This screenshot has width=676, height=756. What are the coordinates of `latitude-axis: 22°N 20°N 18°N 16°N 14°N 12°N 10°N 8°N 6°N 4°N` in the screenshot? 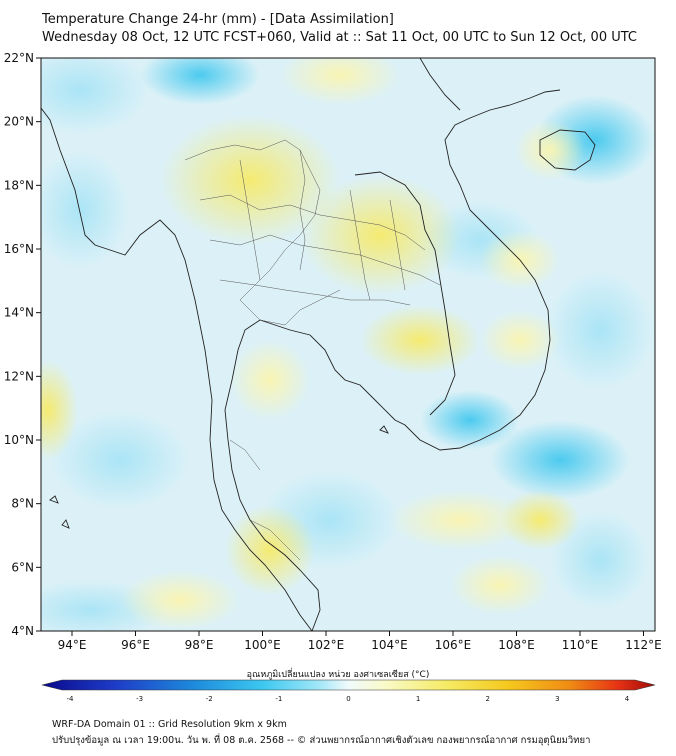 It's located at (22, 344).